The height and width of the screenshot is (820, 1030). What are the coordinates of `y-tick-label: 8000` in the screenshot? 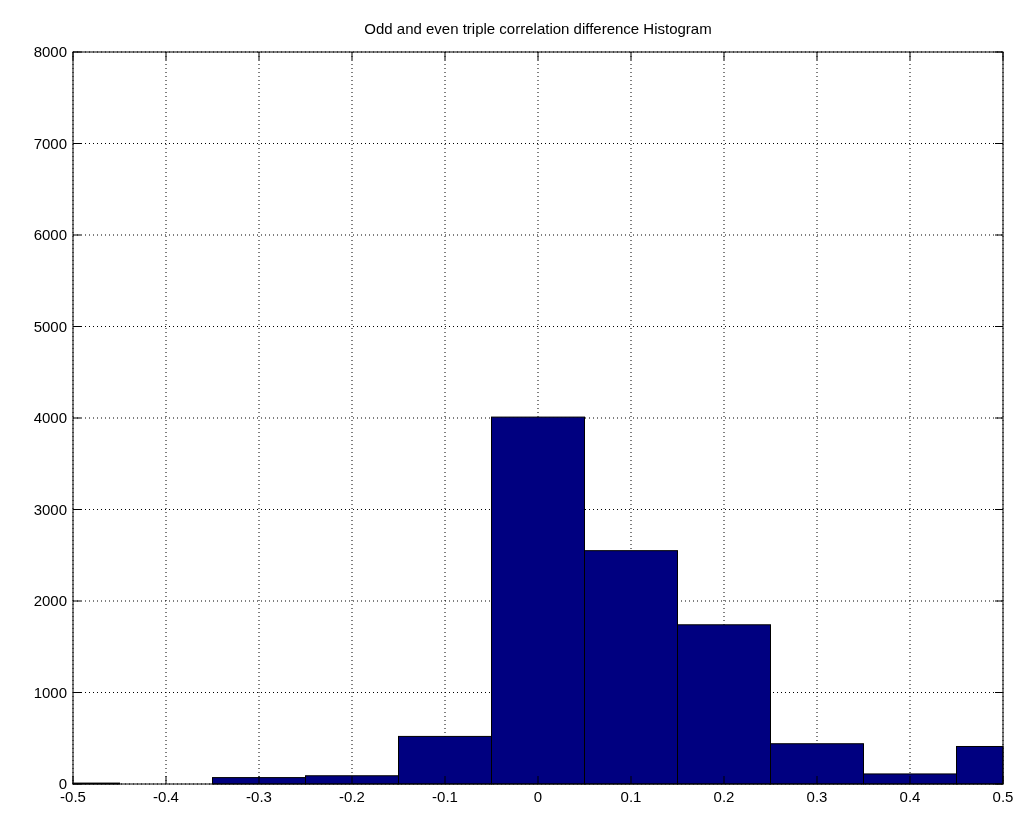 It's located at (50, 52).